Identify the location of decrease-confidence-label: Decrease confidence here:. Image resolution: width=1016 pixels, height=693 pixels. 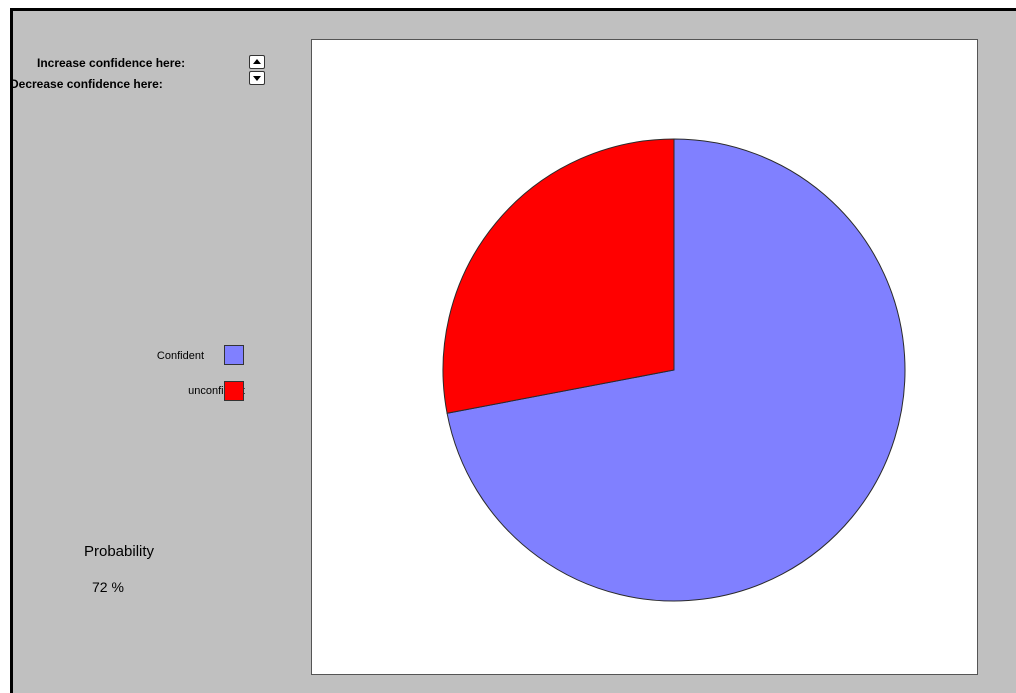
(86, 84).